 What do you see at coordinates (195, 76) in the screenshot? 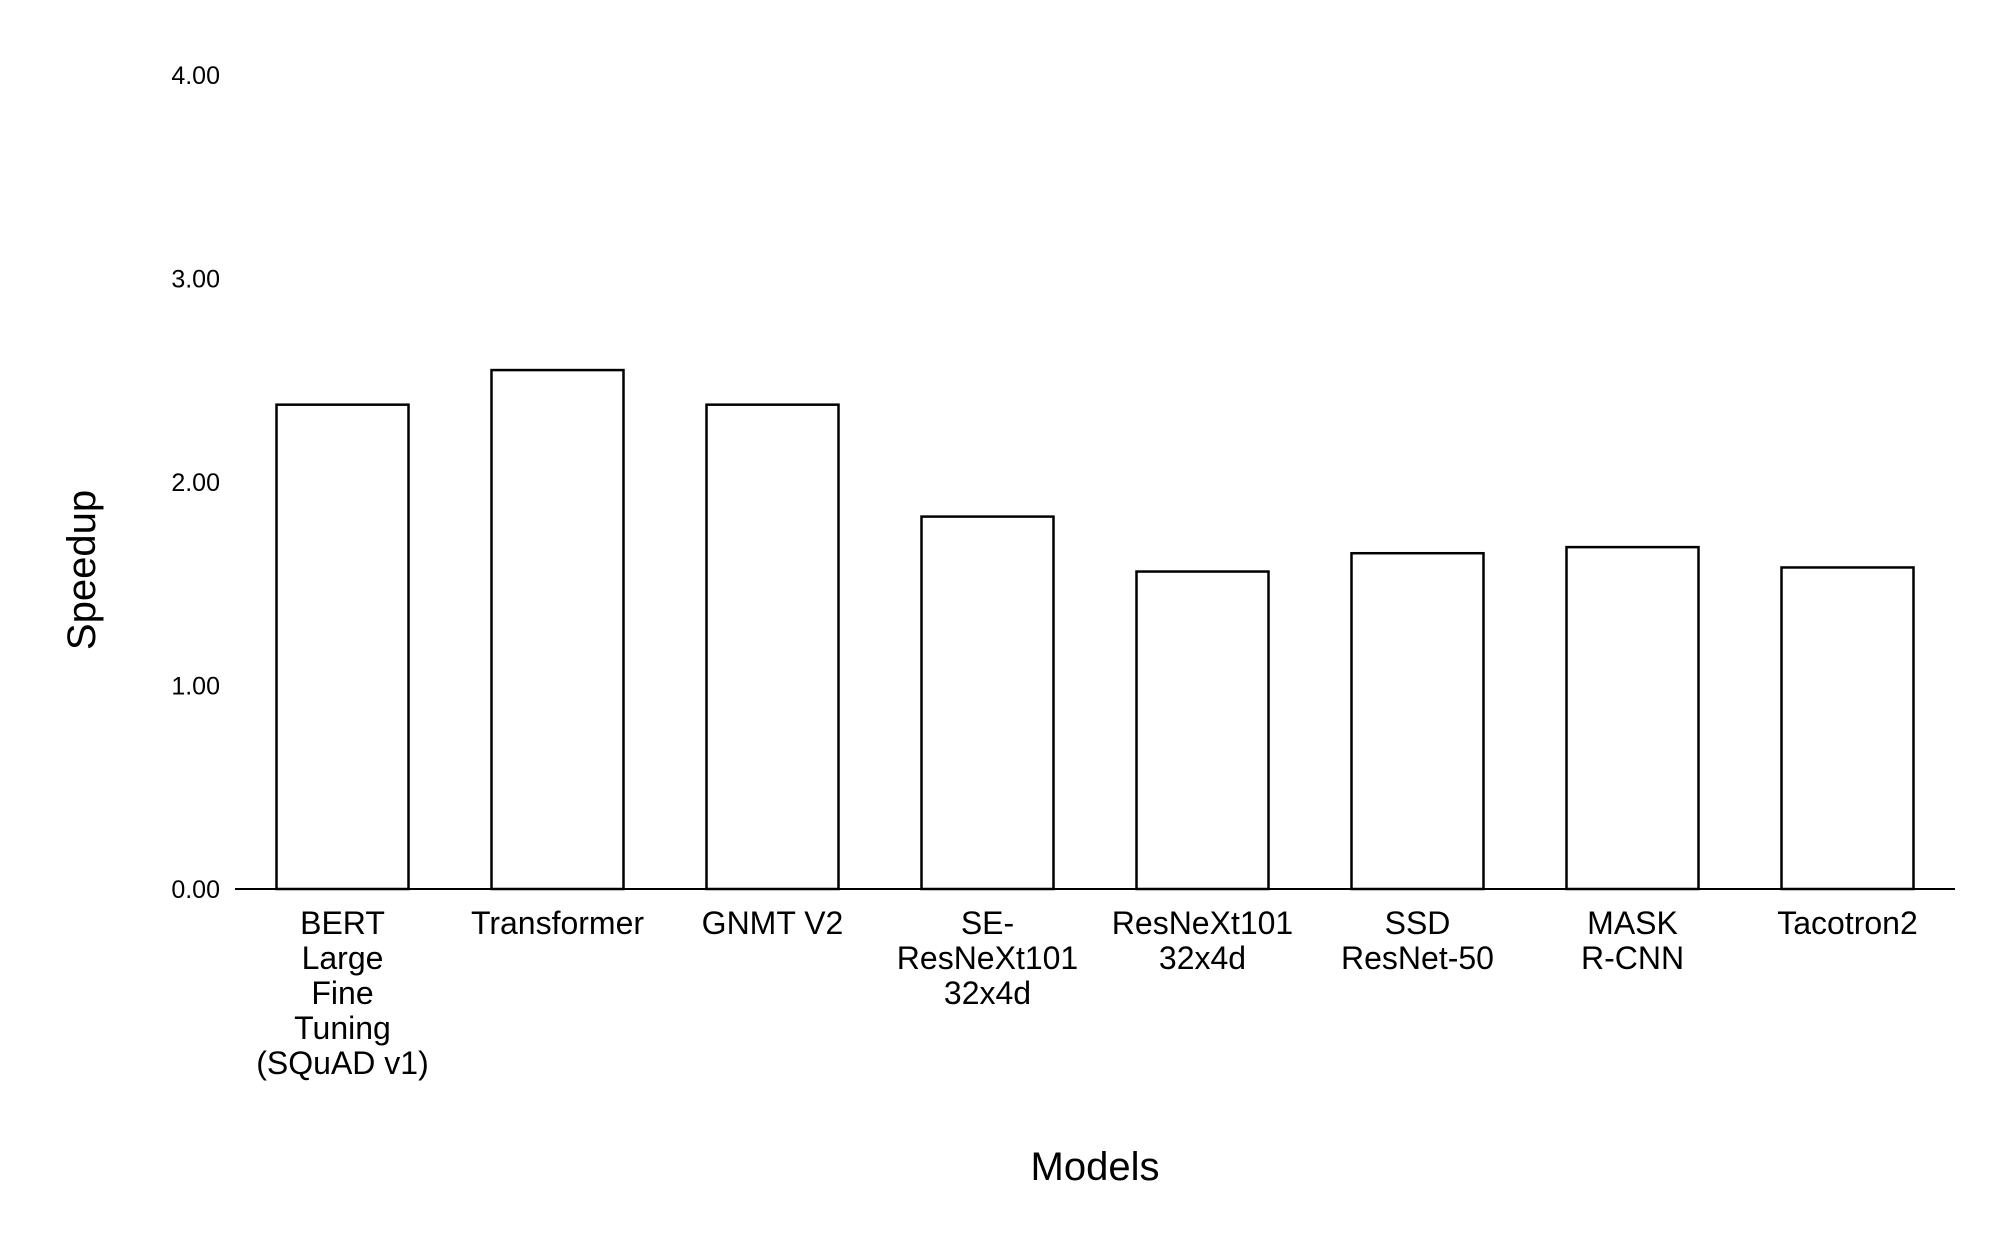
I see `y-tick-label: 4.00` at bounding box center [195, 76].